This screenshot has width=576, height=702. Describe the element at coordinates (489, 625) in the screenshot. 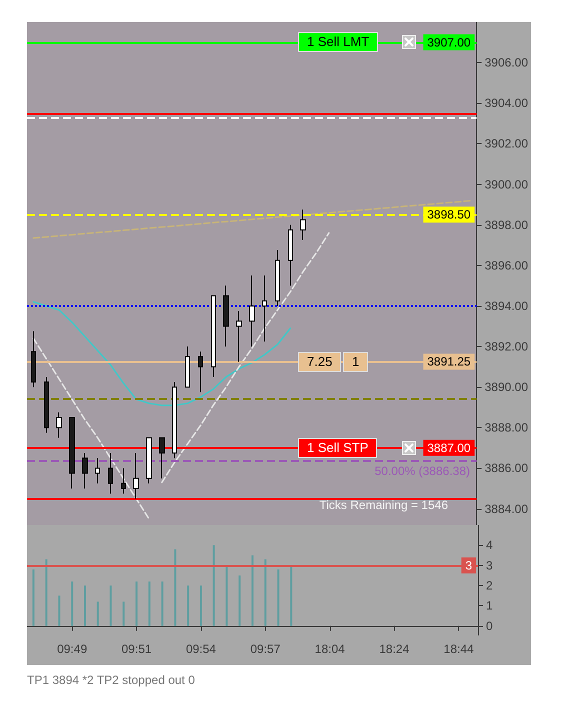

I see `y-tick-label: 0` at that location.